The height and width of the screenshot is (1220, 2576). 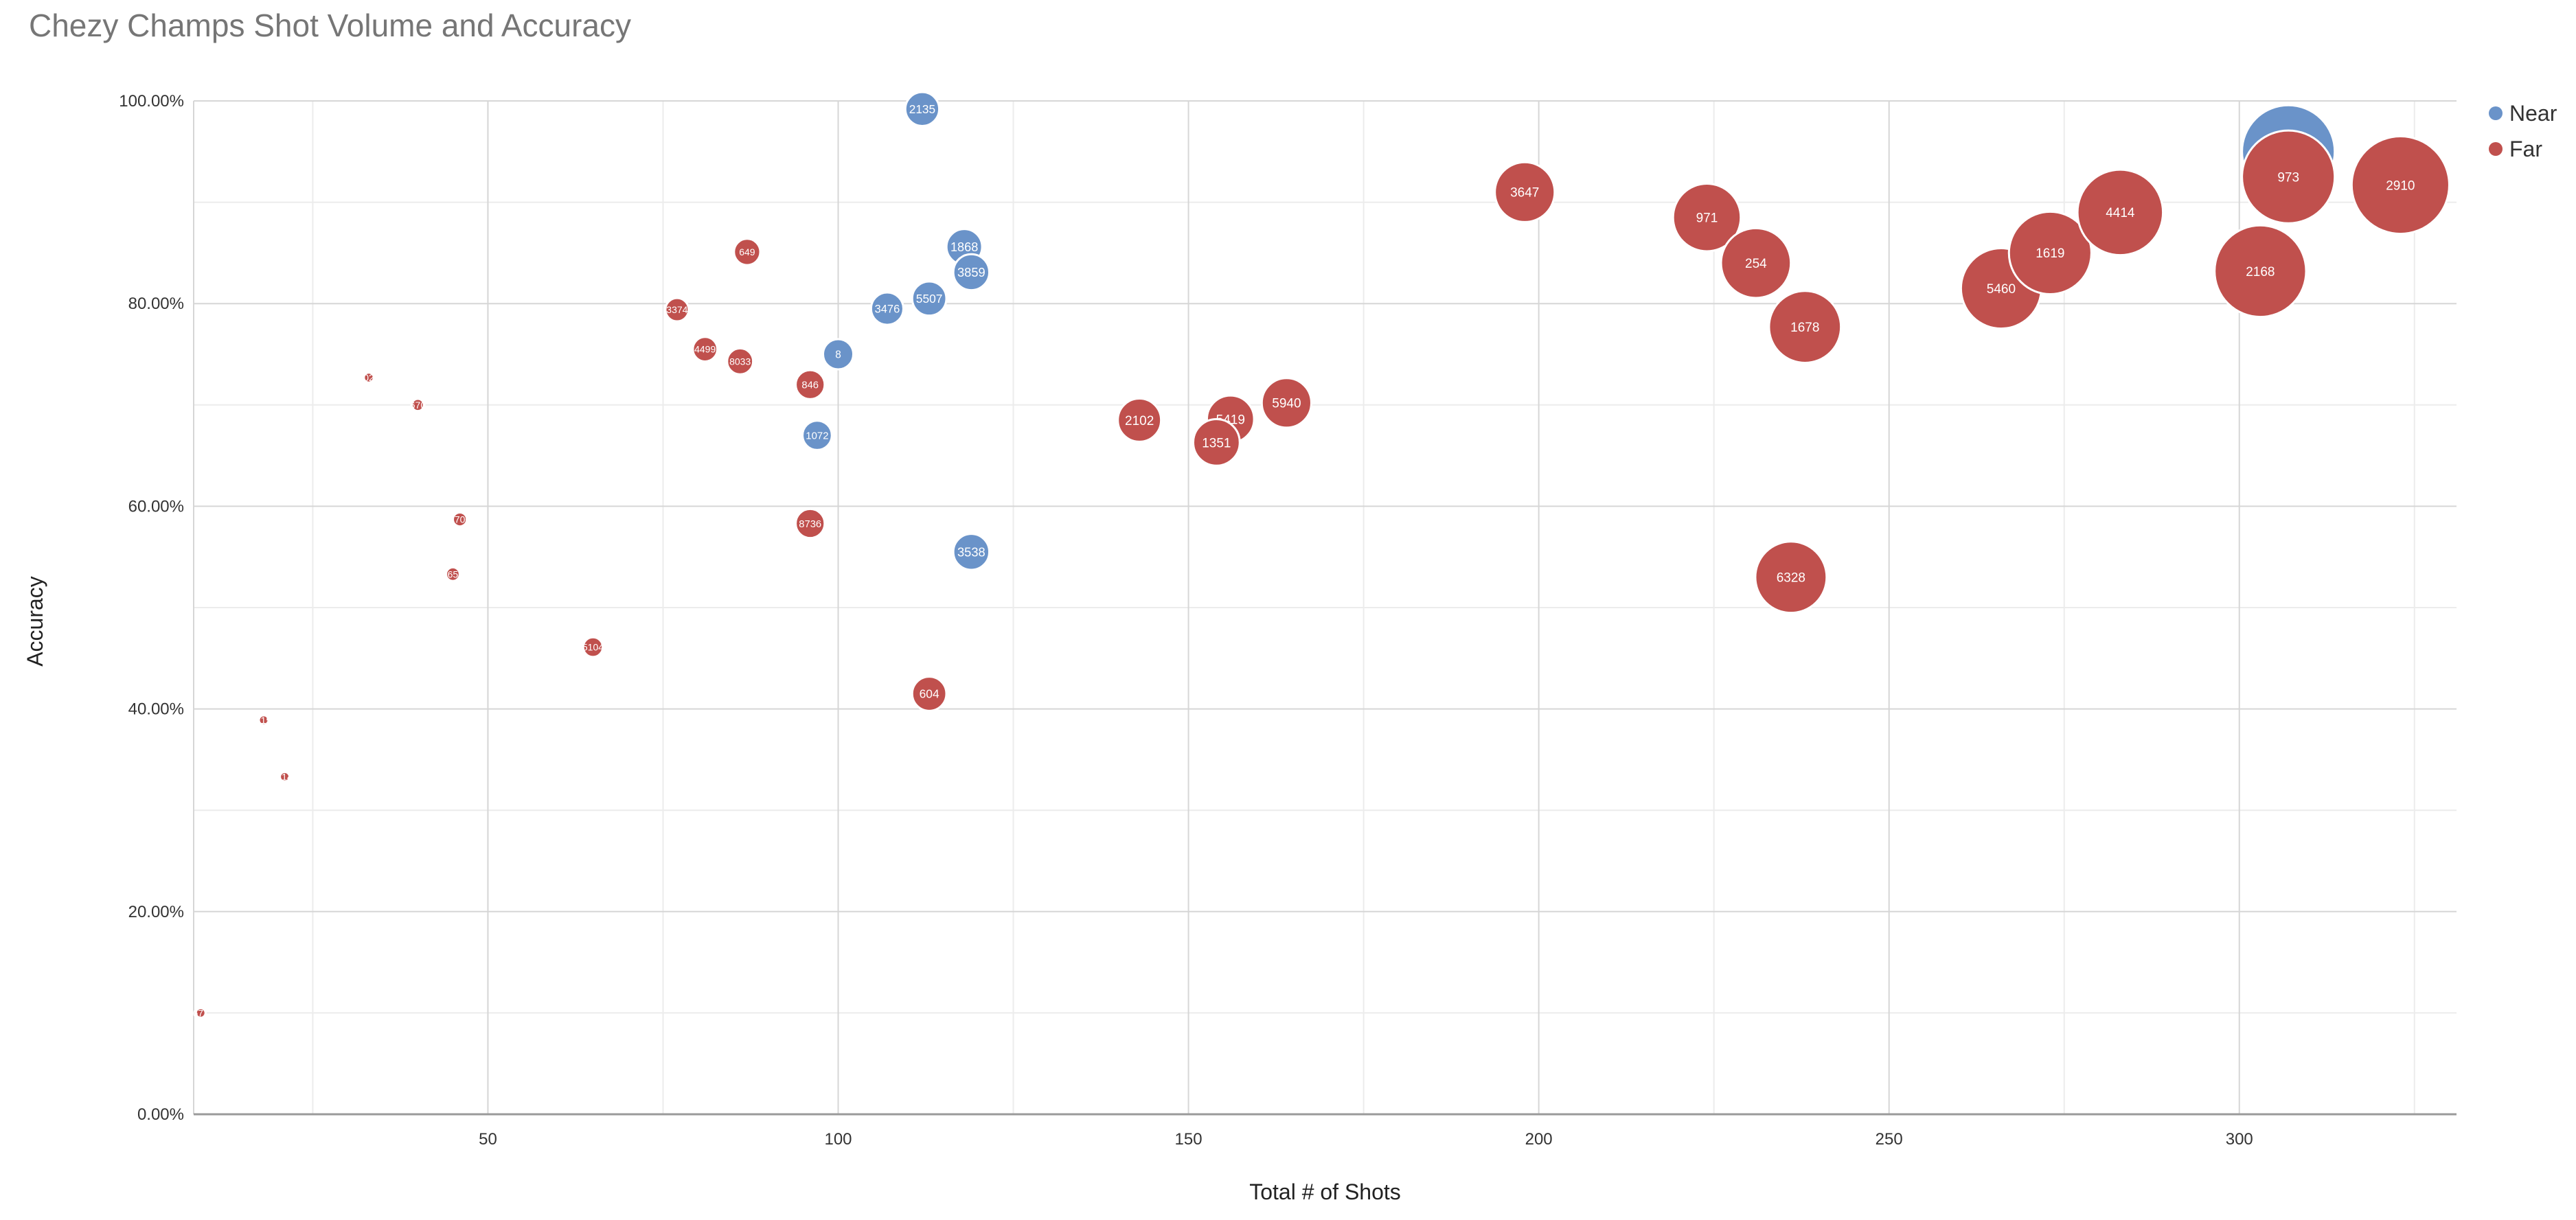 I want to click on bubble-data-label: 2168, so click(x=2260, y=272).